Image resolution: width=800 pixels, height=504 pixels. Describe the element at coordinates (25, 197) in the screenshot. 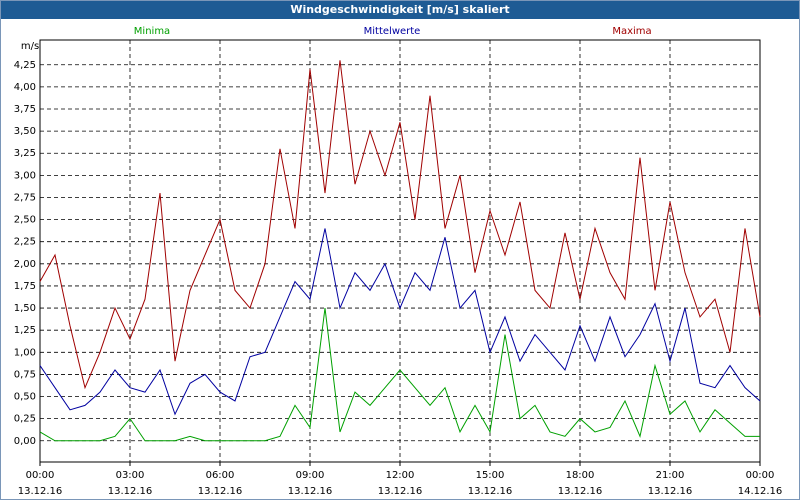

I see `y-tick-label: 2,75` at that location.